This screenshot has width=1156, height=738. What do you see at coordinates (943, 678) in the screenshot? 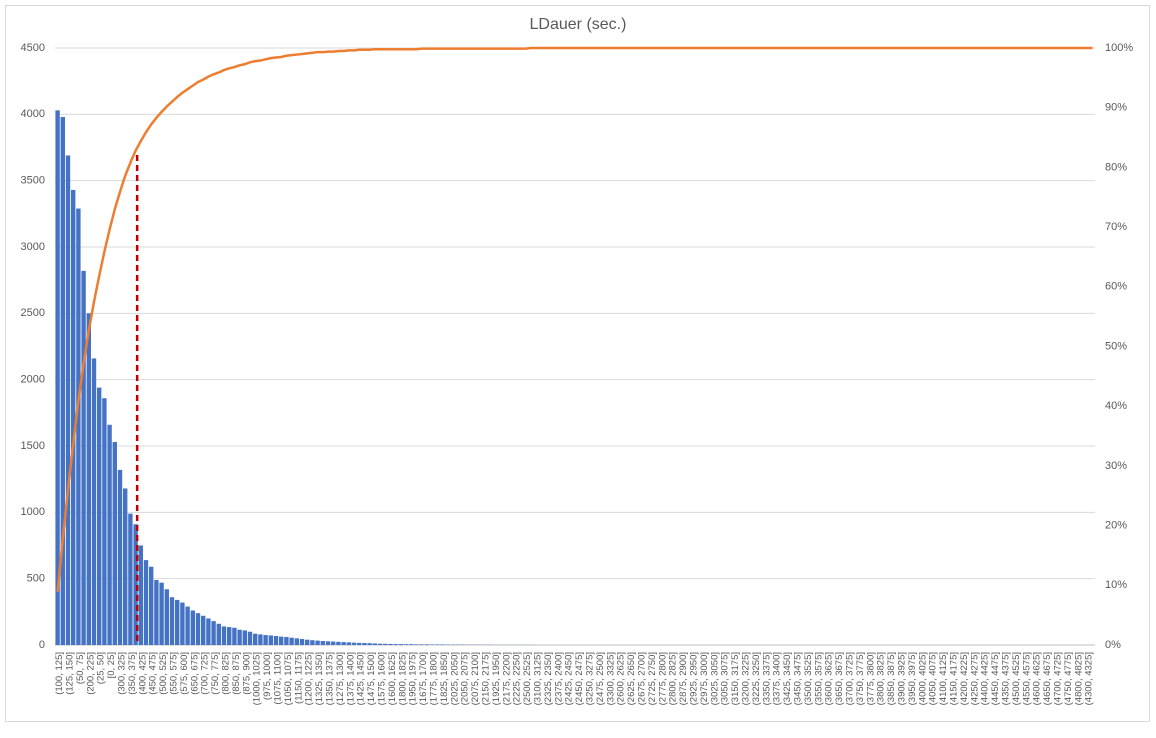
I see `x-tick-label: (4100, 4125]` at bounding box center [943, 678].